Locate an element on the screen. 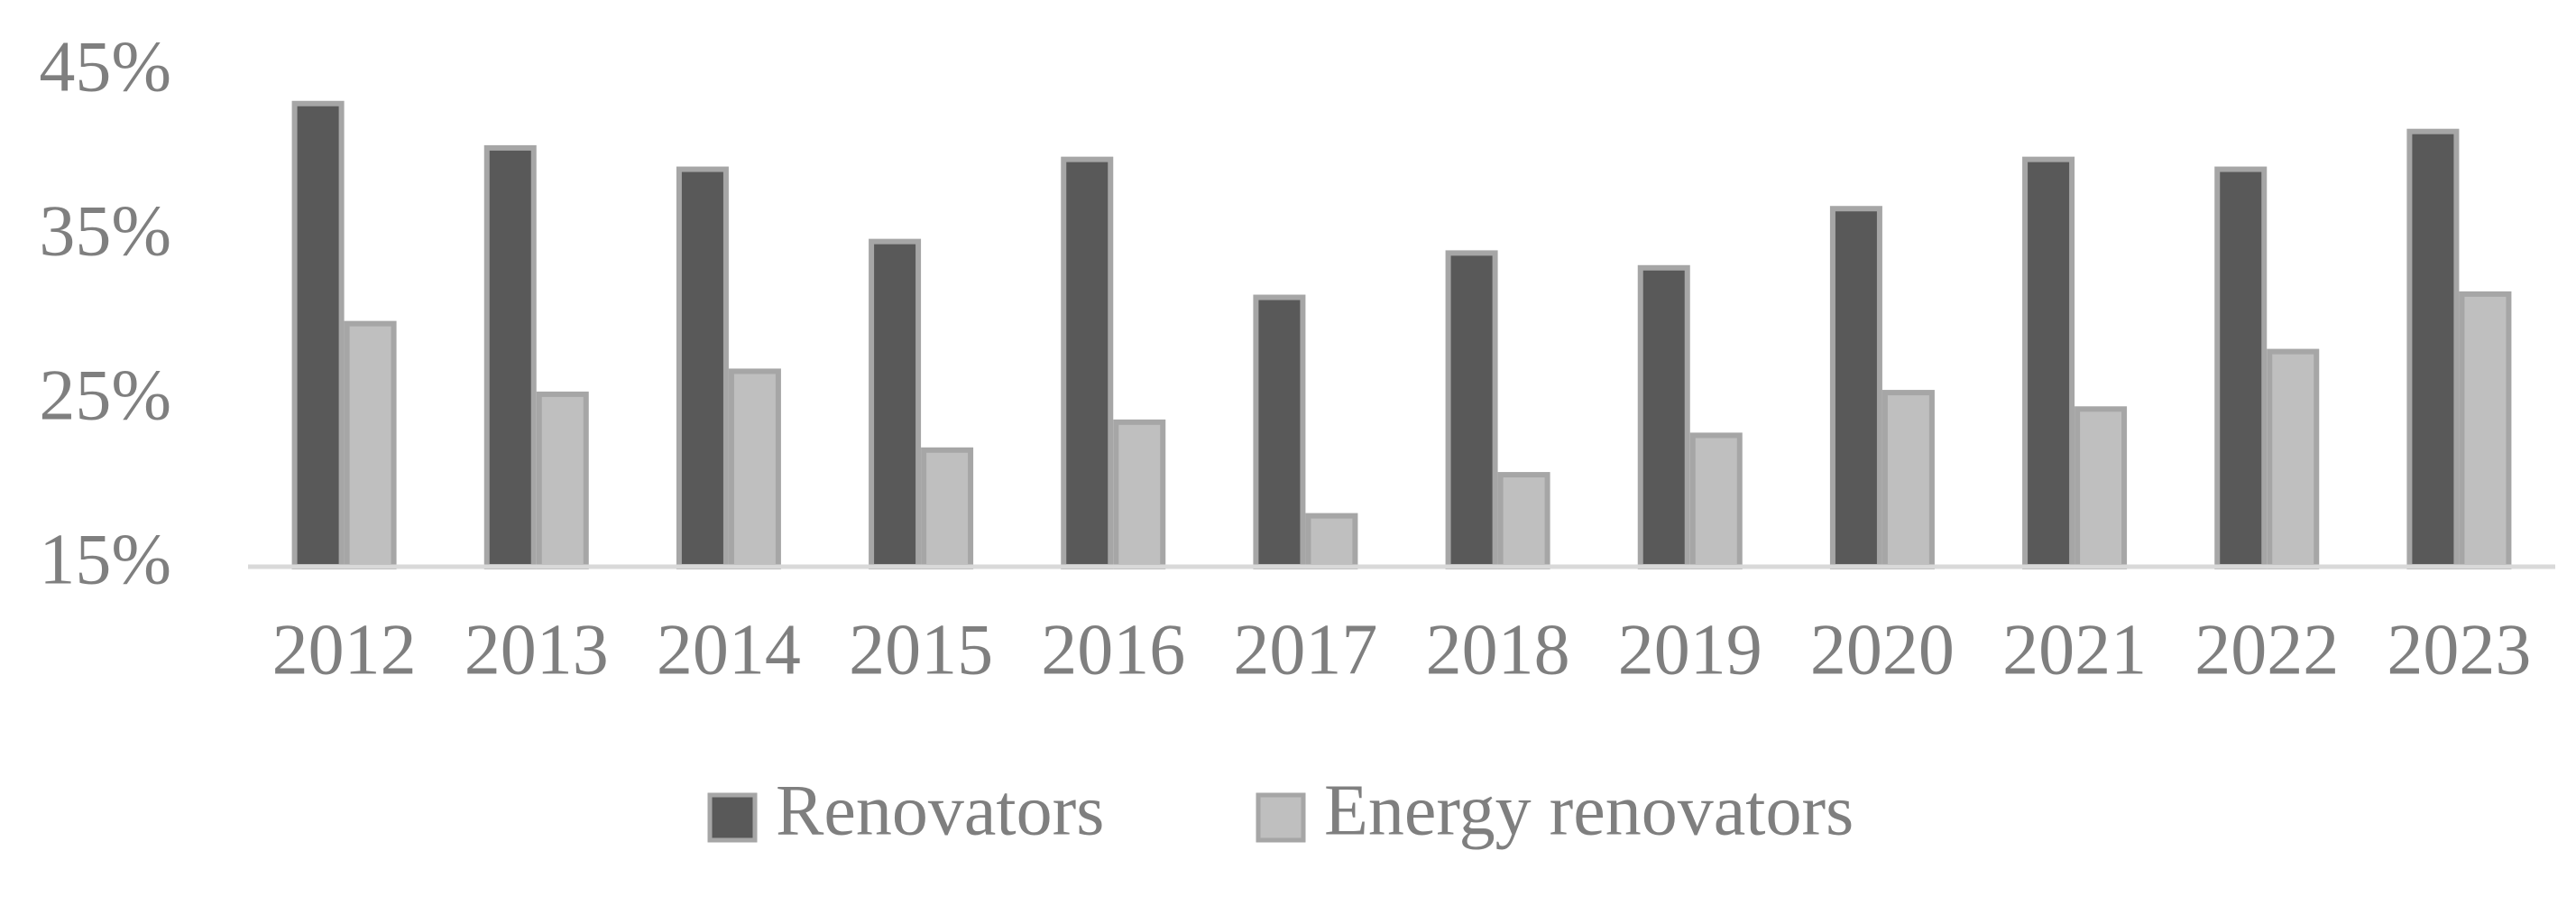  x-tick-label: 2019 is located at coordinates (1690, 649).